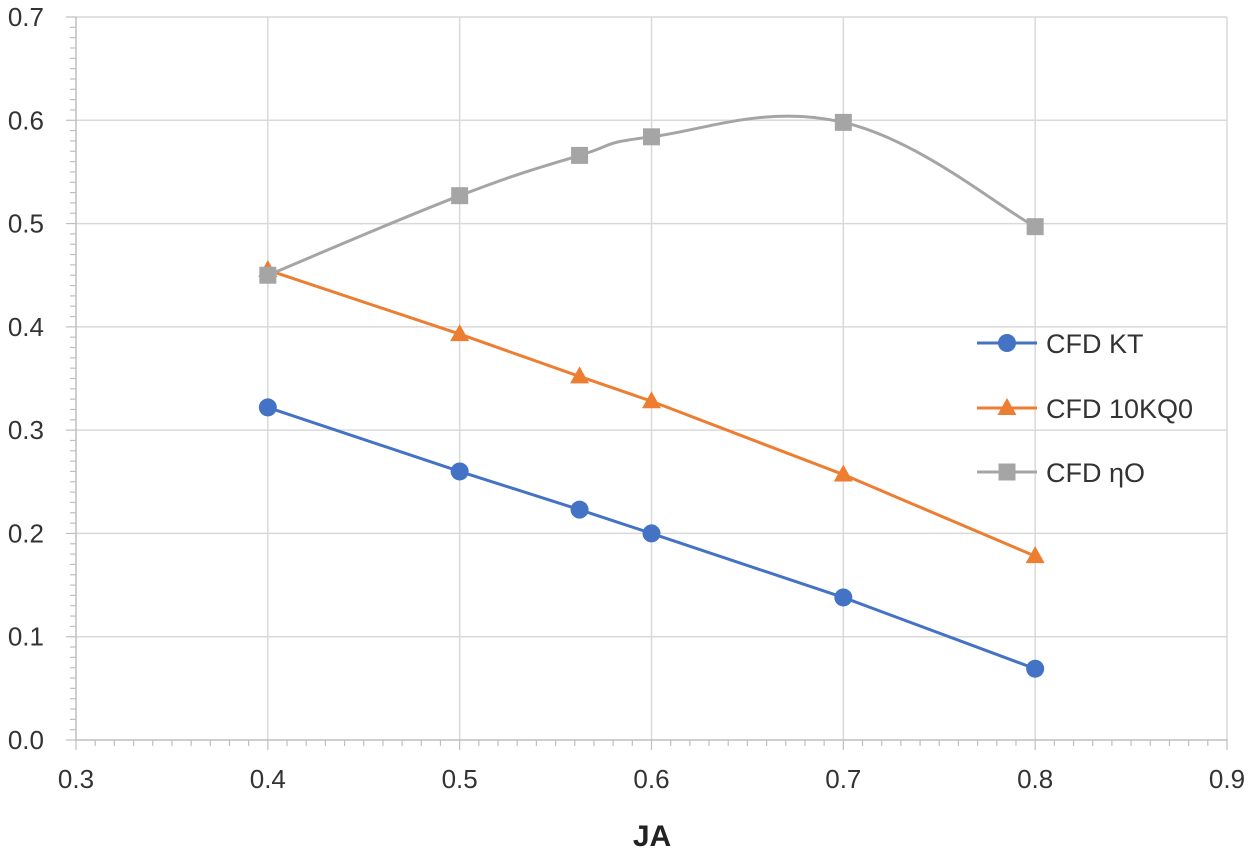 Image resolution: width=1250 pixels, height=856 pixels. What do you see at coordinates (1095, 344) in the screenshot?
I see `legend-label: CFD KT` at bounding box center [1095, 344].